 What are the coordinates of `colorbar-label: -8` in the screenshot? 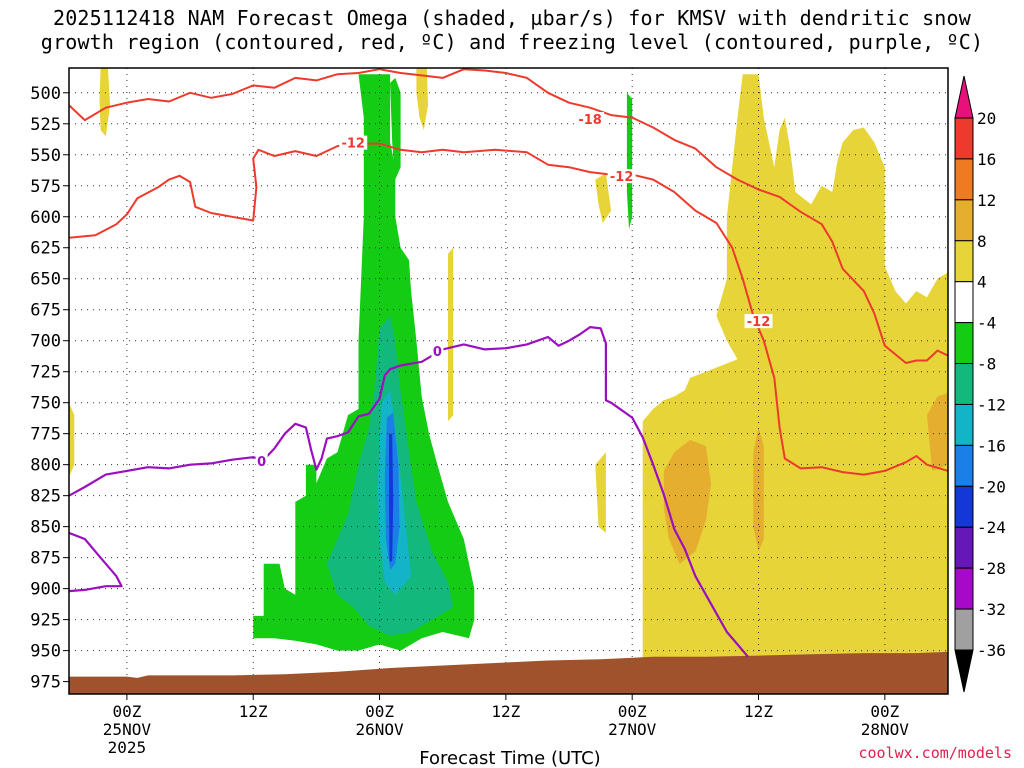 It's located at (986, 364).